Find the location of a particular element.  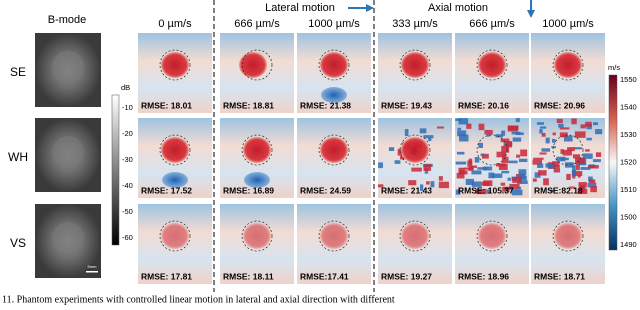

rmse-label: RMSE: 20.96 is located at coordinates (559, 105).